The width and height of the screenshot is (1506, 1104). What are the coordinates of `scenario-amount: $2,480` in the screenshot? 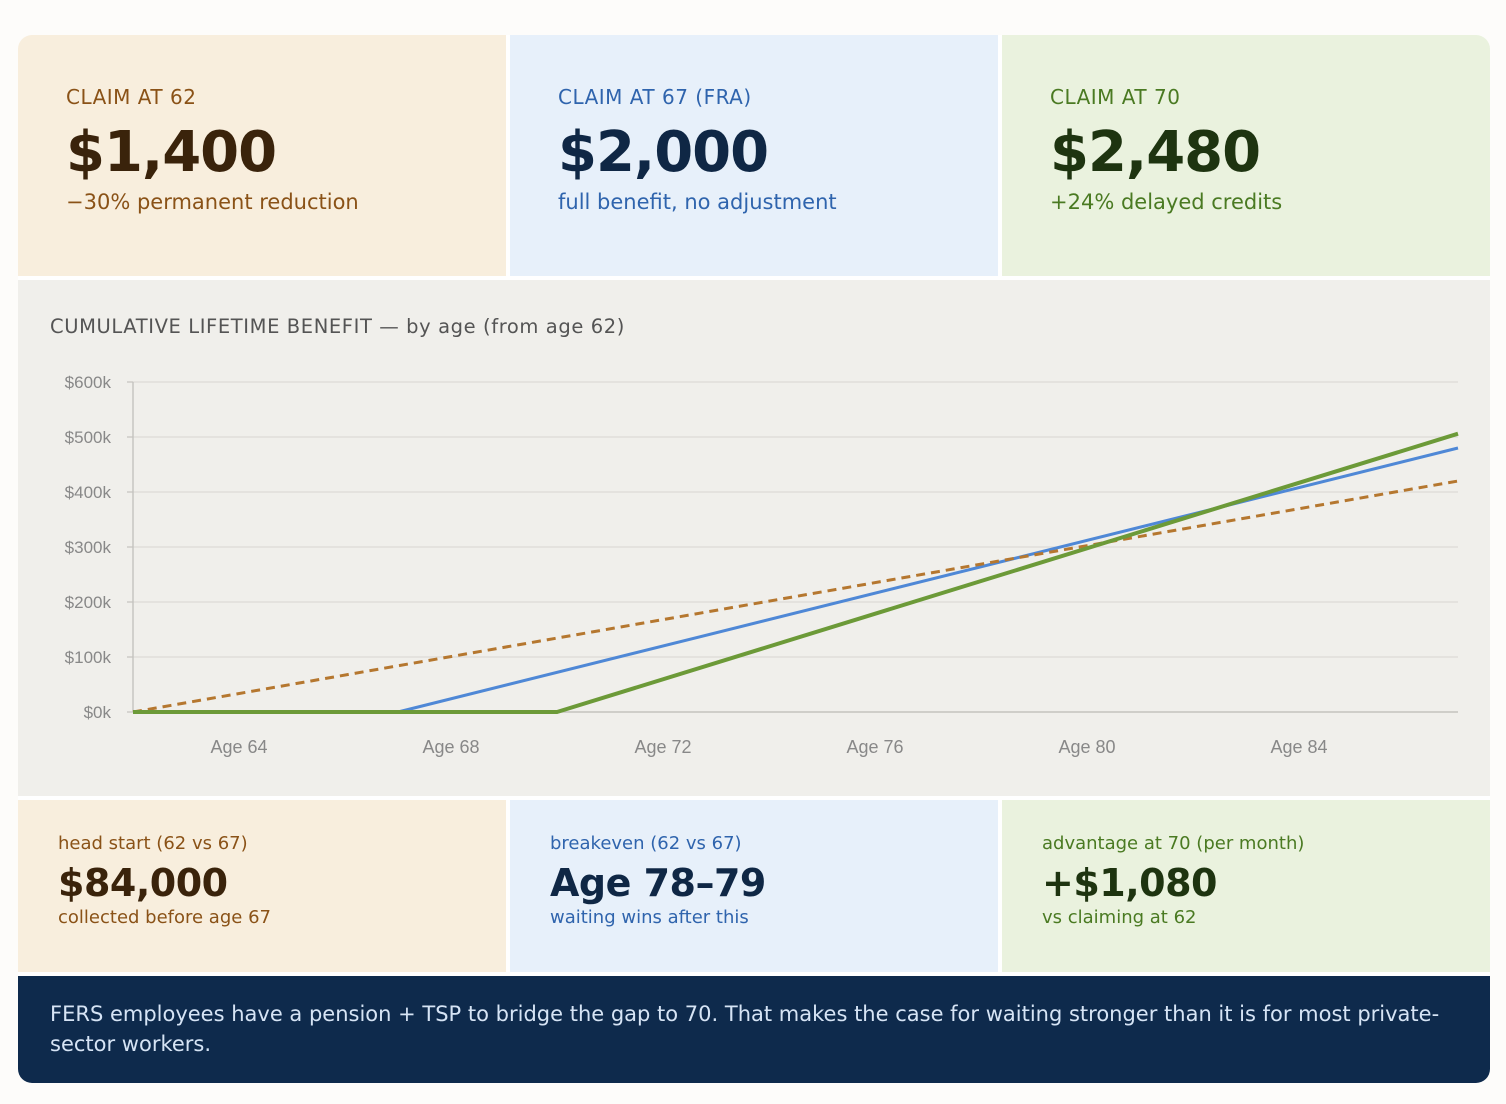 It's located at (1155, 152).